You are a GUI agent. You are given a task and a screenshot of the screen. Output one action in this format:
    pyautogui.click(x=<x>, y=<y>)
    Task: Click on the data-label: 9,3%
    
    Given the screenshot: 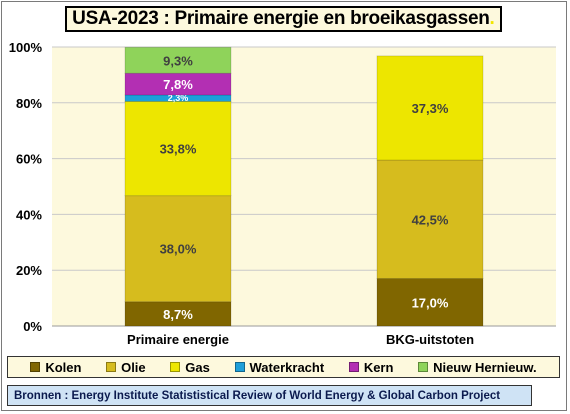 What is the action you would take?
    pyautogui.click(x=178, y=60)
    